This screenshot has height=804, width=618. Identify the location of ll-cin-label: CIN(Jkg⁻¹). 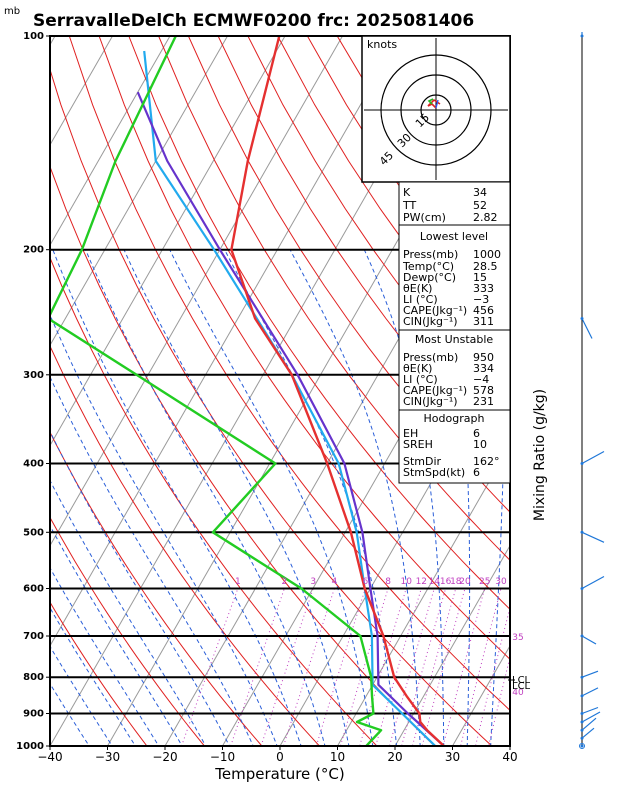
(430, 321).